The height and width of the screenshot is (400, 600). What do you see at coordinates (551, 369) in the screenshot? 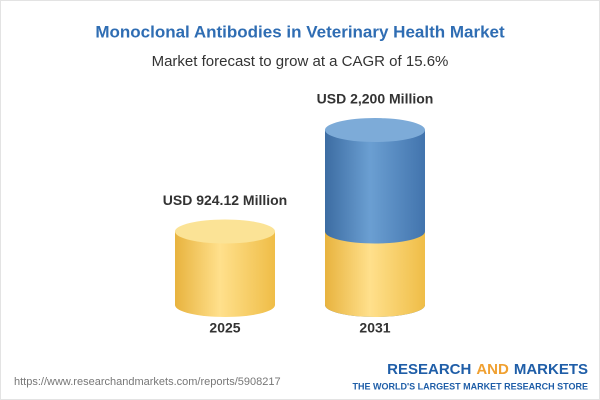
I see `brand-word: MARKETS` at bounding box center [551, 369].